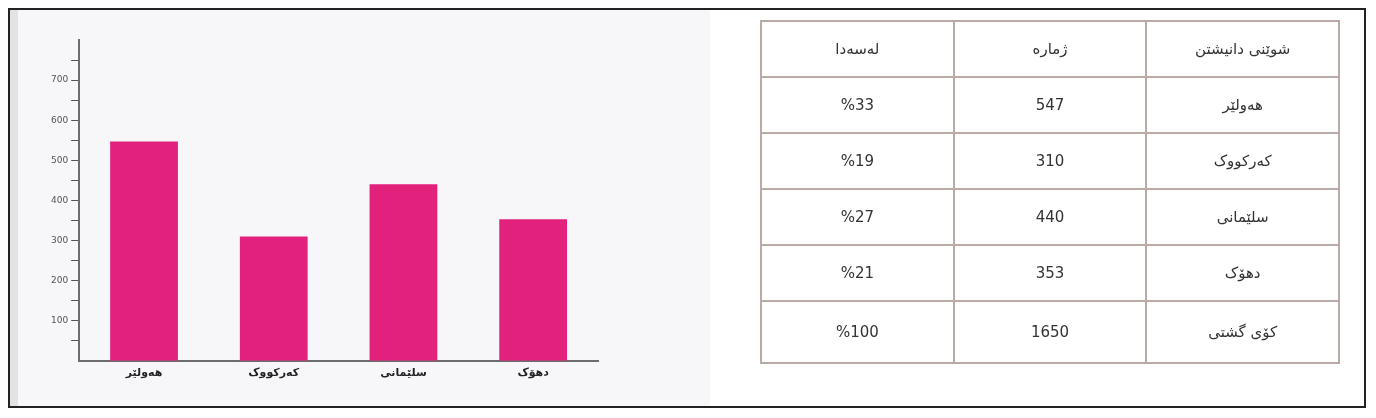  Describe the element at coordinates (59, 119) in the screenshot. I see `y-tick-label: 600` at that location.